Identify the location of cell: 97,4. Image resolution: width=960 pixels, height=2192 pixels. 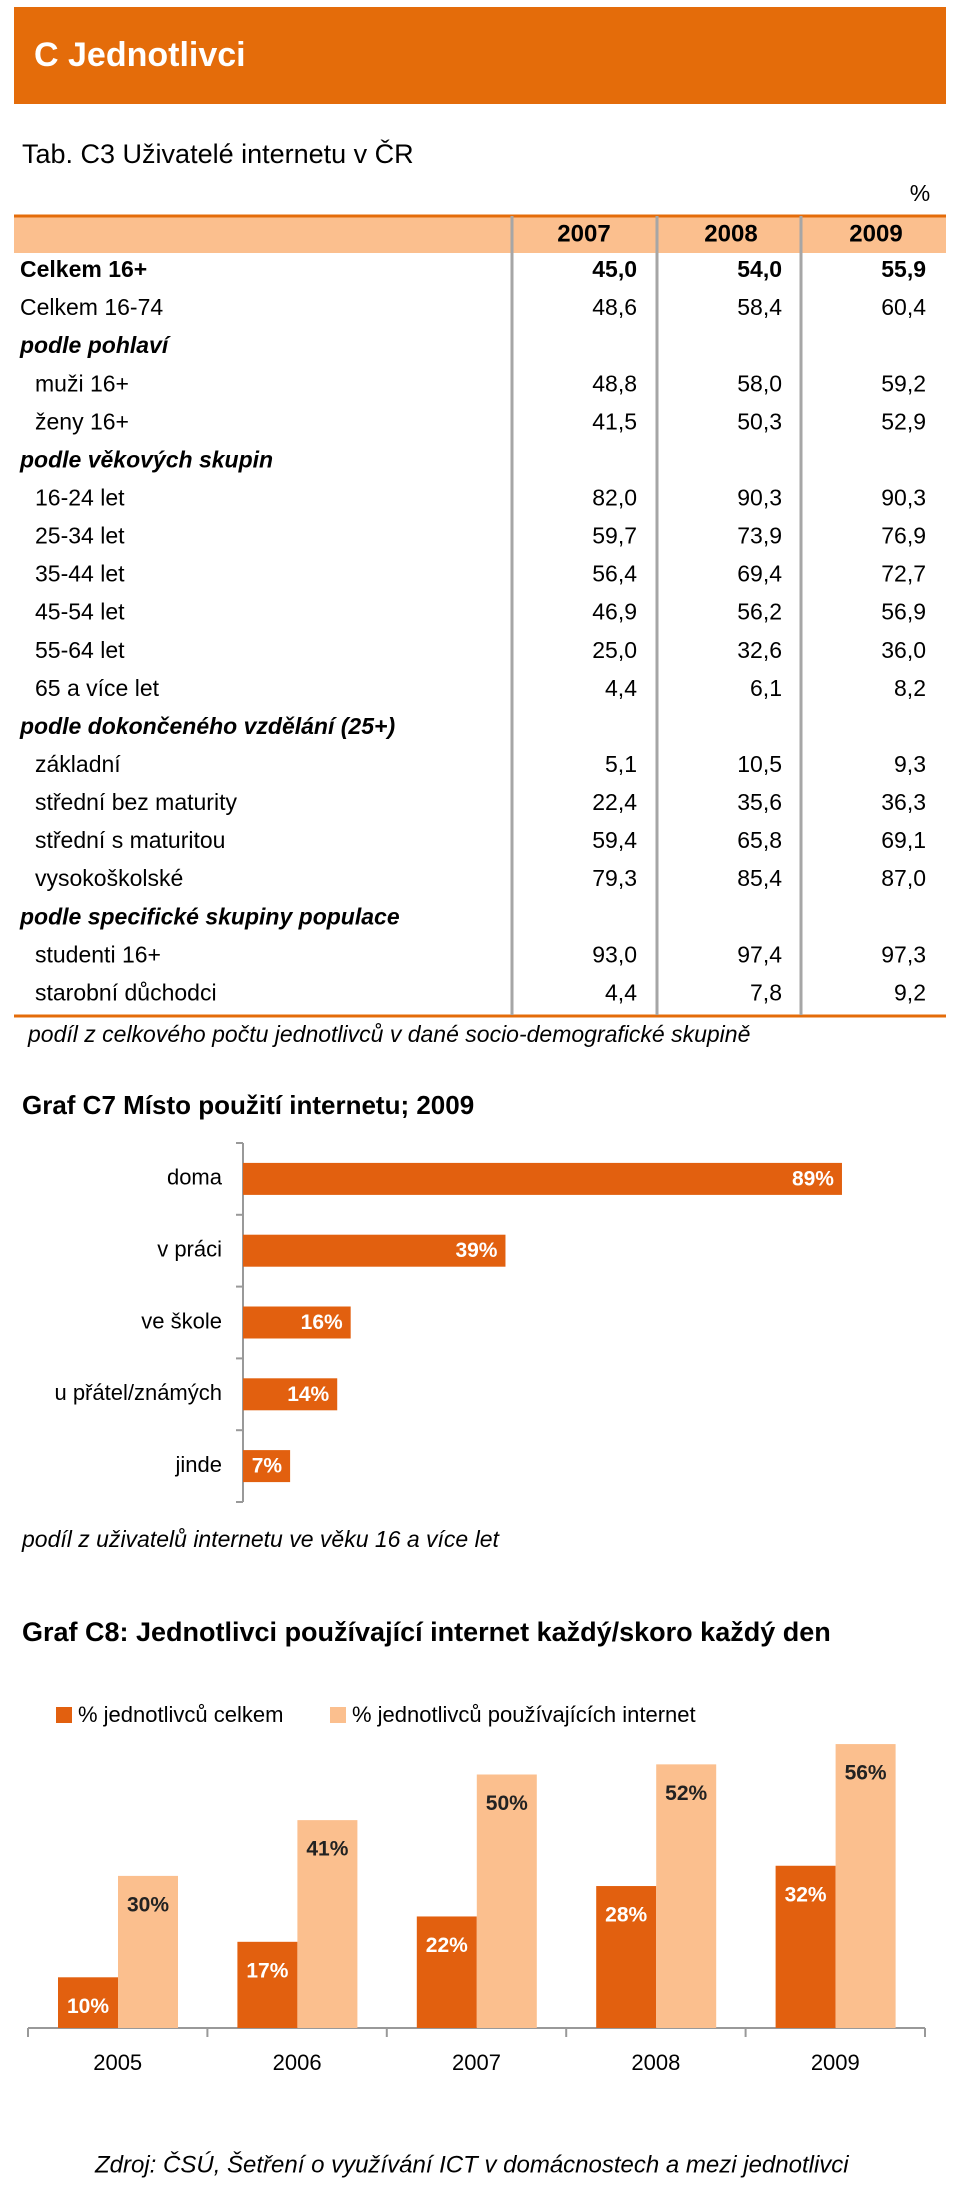
(759, 954).